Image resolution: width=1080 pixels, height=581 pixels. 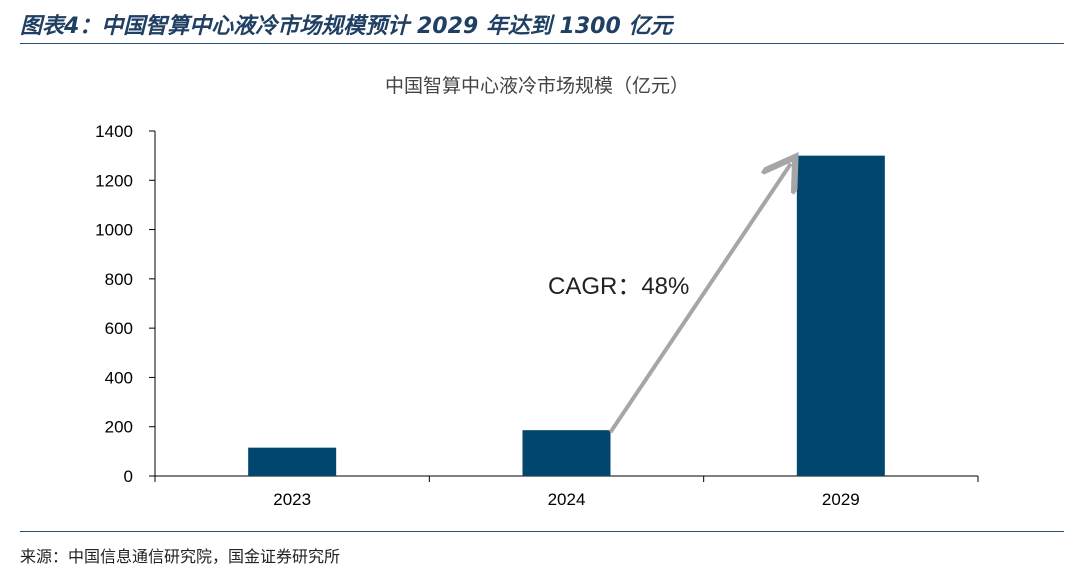 What do you see at coordinates (542, 531) in the screenshot?
I see `source-divider` at bounding box center [542, 531].